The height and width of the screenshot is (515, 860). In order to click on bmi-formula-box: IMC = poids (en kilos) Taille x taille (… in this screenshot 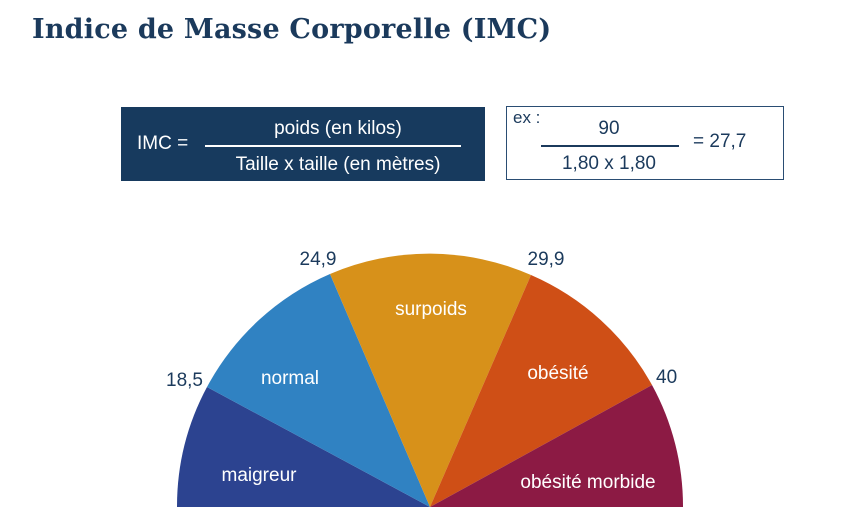, I will do `click(303, 144)`.